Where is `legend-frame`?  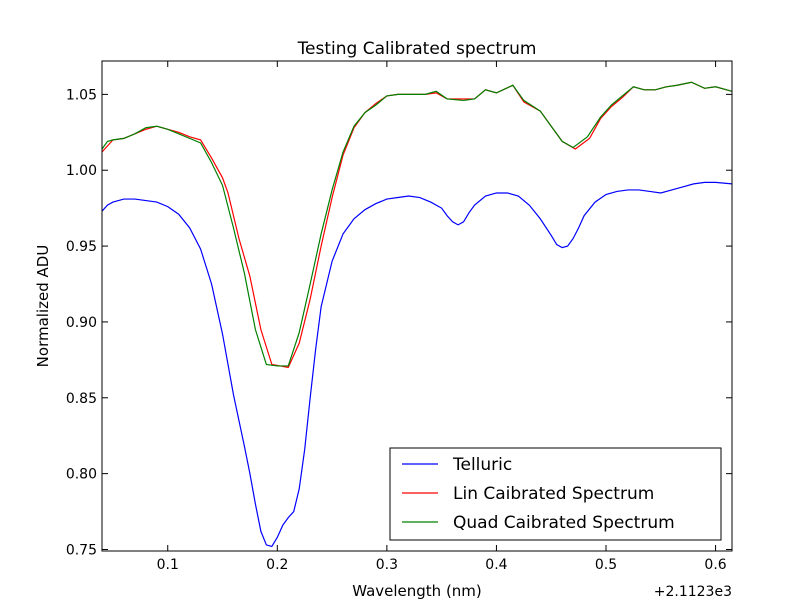
legend-frame is located at coordinates (555, 494).